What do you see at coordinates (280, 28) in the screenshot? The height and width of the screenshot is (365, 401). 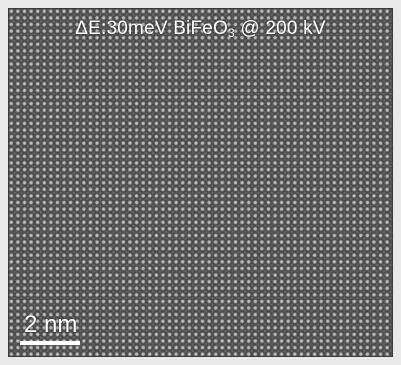 I see `title-suffix: @ 200 kV` at bounding box center [280, 28].